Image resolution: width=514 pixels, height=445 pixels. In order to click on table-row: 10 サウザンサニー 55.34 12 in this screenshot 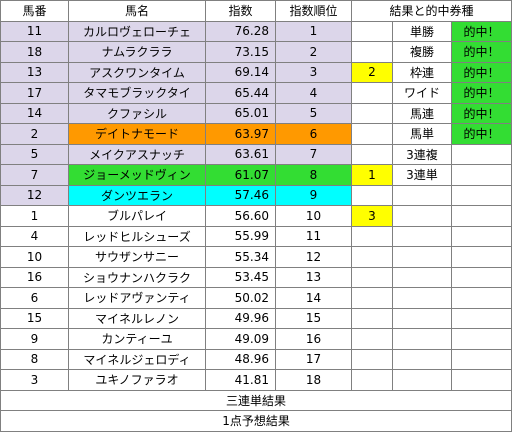, I will do `click(256, 257)`.